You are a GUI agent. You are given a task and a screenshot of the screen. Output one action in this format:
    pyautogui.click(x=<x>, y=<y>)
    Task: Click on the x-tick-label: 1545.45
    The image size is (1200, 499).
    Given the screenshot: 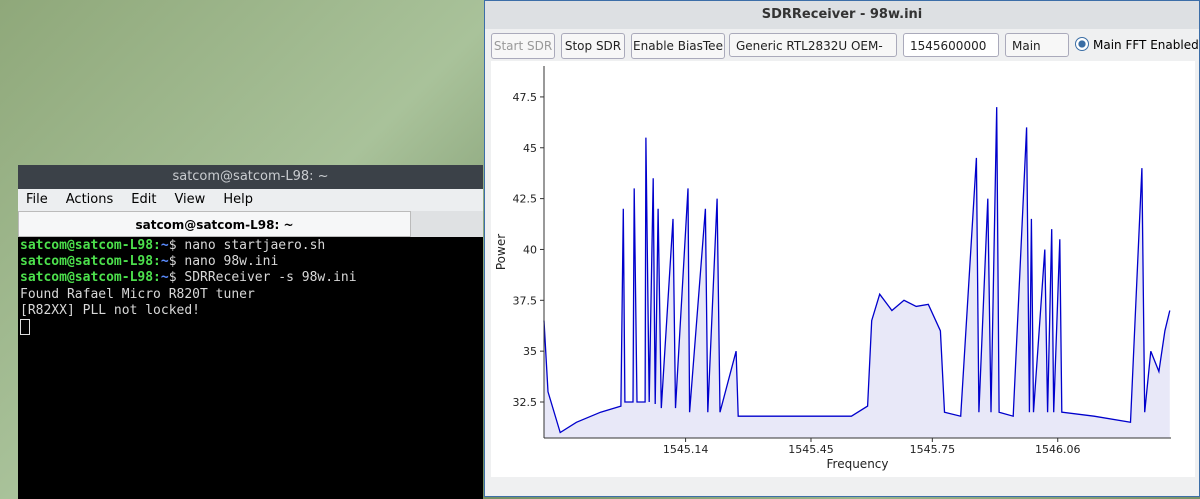 What is the action you would take?
    pyautogui.click(x=811, y=449)
    